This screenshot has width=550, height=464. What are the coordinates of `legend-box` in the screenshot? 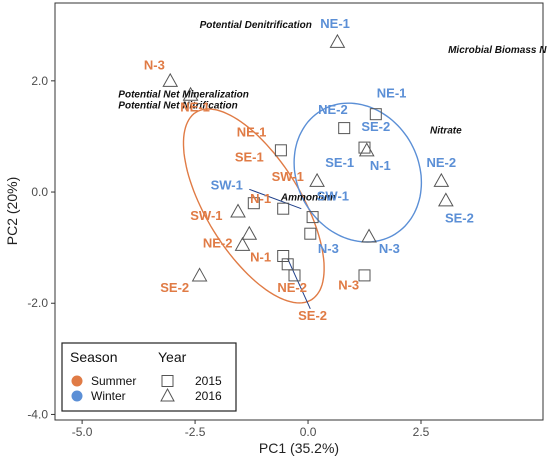 It's located at (149, 377).